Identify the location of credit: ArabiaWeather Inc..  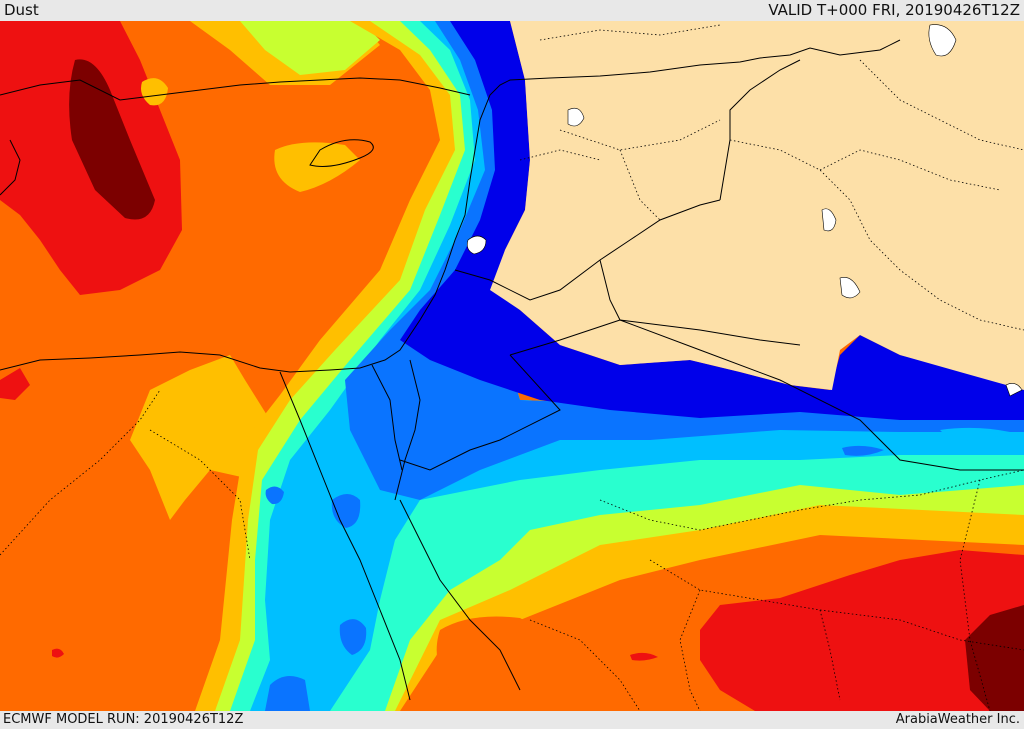
(957, 719).